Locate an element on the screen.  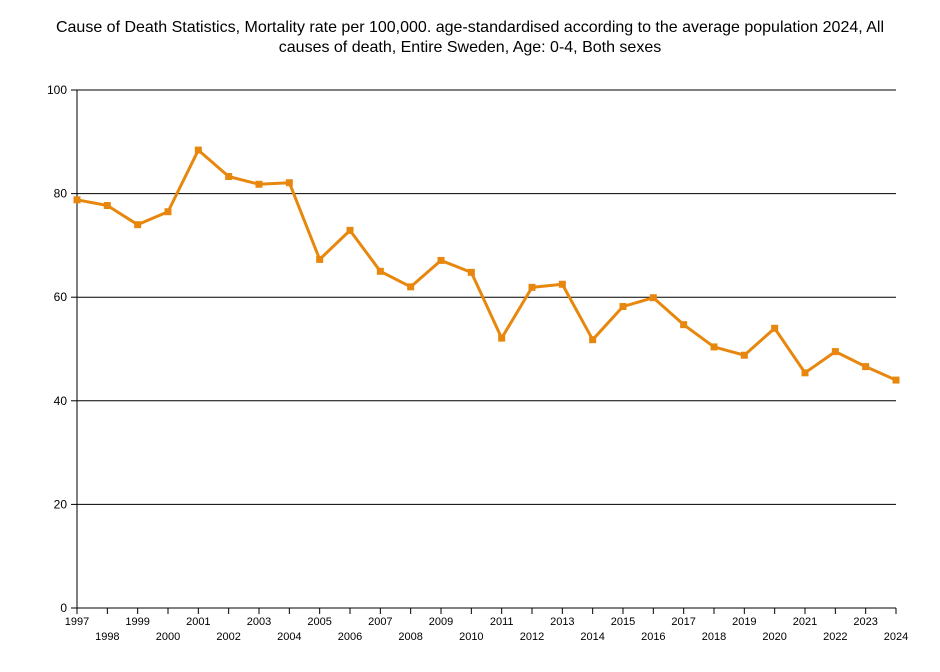
data-point-2023 is located at coordinates (866, 367).